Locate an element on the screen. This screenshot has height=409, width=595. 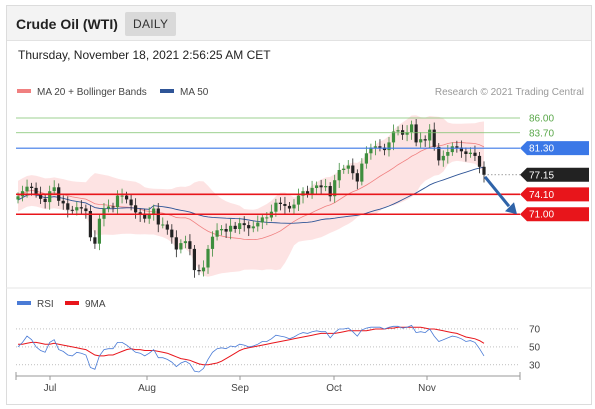
legend-swatch-rsi is located at coordinates (24, 303).